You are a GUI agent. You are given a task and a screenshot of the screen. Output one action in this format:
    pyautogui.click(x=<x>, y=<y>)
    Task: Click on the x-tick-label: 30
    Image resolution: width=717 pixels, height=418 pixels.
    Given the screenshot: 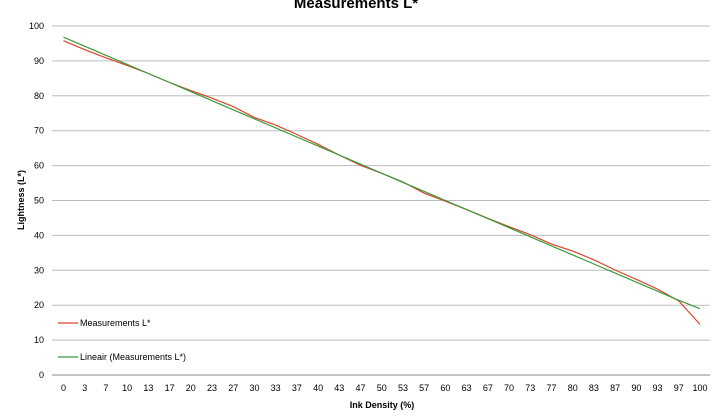 What is the action you would take?
    pyautogui.click(x=254, y=388)
    